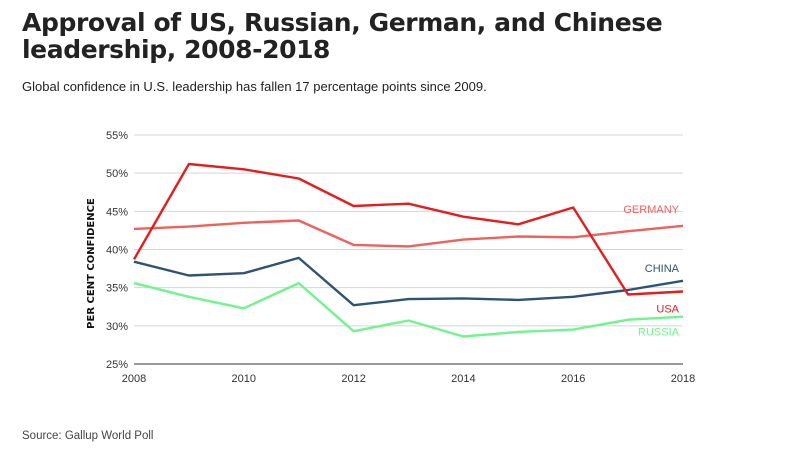 The image size is (800, 464). Describe the element at coordinates (117, 174) in the screenshot. I see `y-tick-label: 50%` at that location.